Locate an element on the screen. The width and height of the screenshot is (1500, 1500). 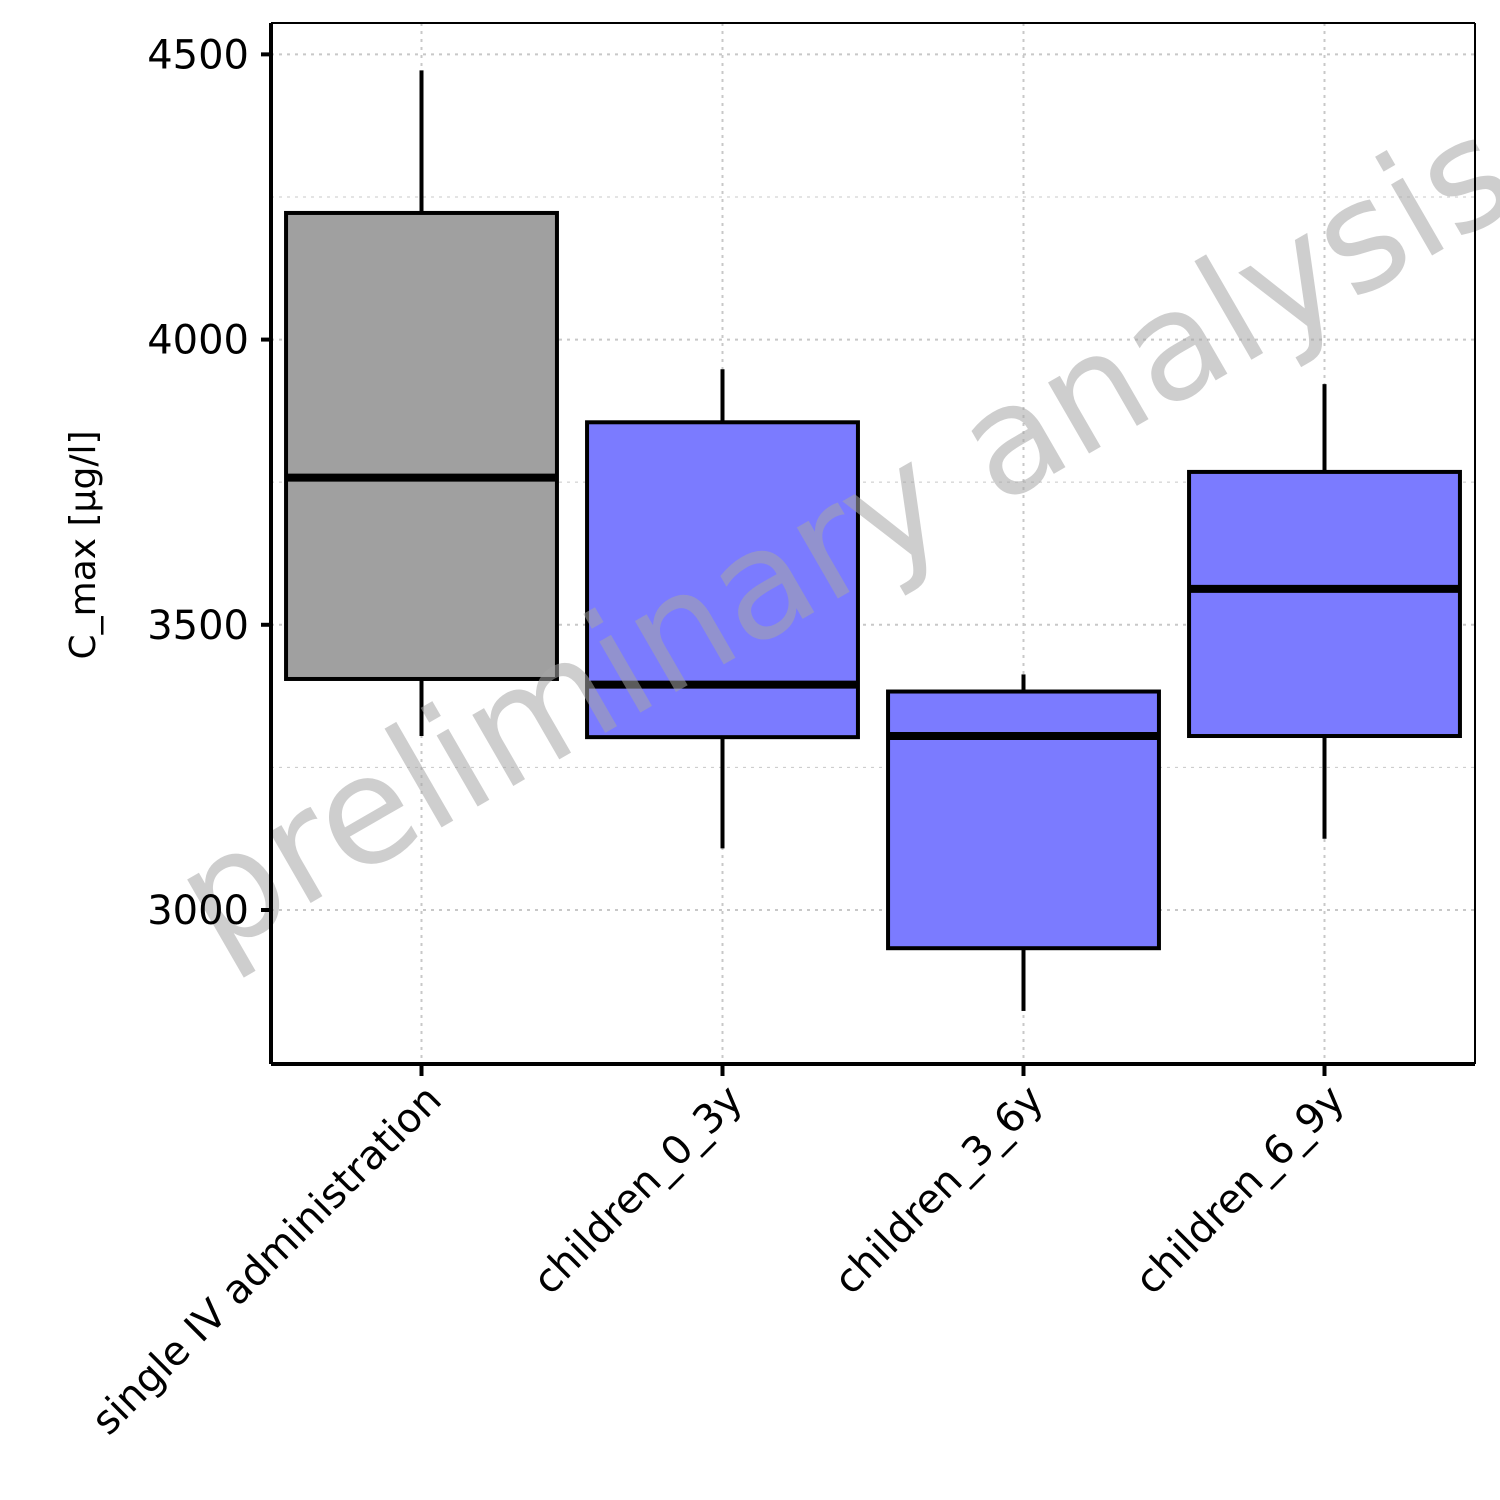
y-tick-label: 4000 is located at coordinates (198, 341).